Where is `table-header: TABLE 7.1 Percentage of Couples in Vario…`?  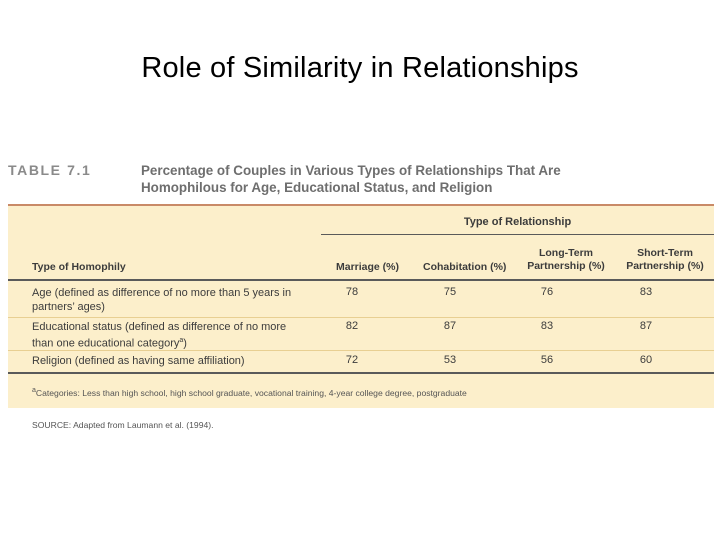 table-header: TABLE 7.1 Percentage of Couples in Vario… is located at coordinates (361, 183).